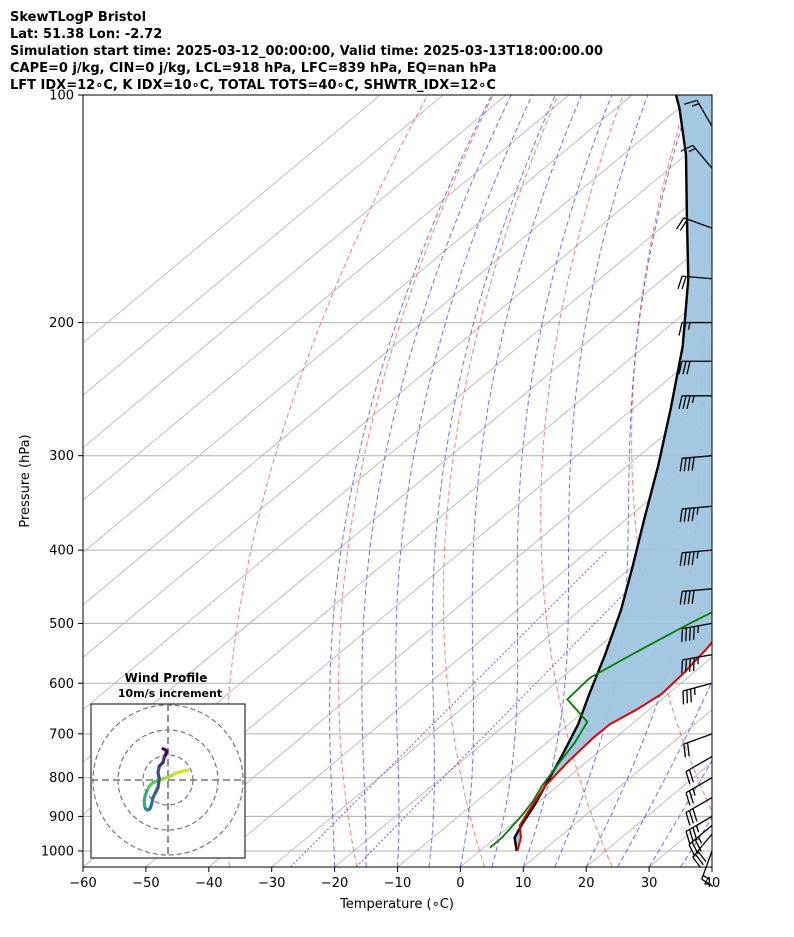 Image resolution: width=794 pixels, height=937 pixels. What do you see at coordinates (61, 817) in the screenshot?
I see `y-tick-label: 900` at bounding box center [61, 817].